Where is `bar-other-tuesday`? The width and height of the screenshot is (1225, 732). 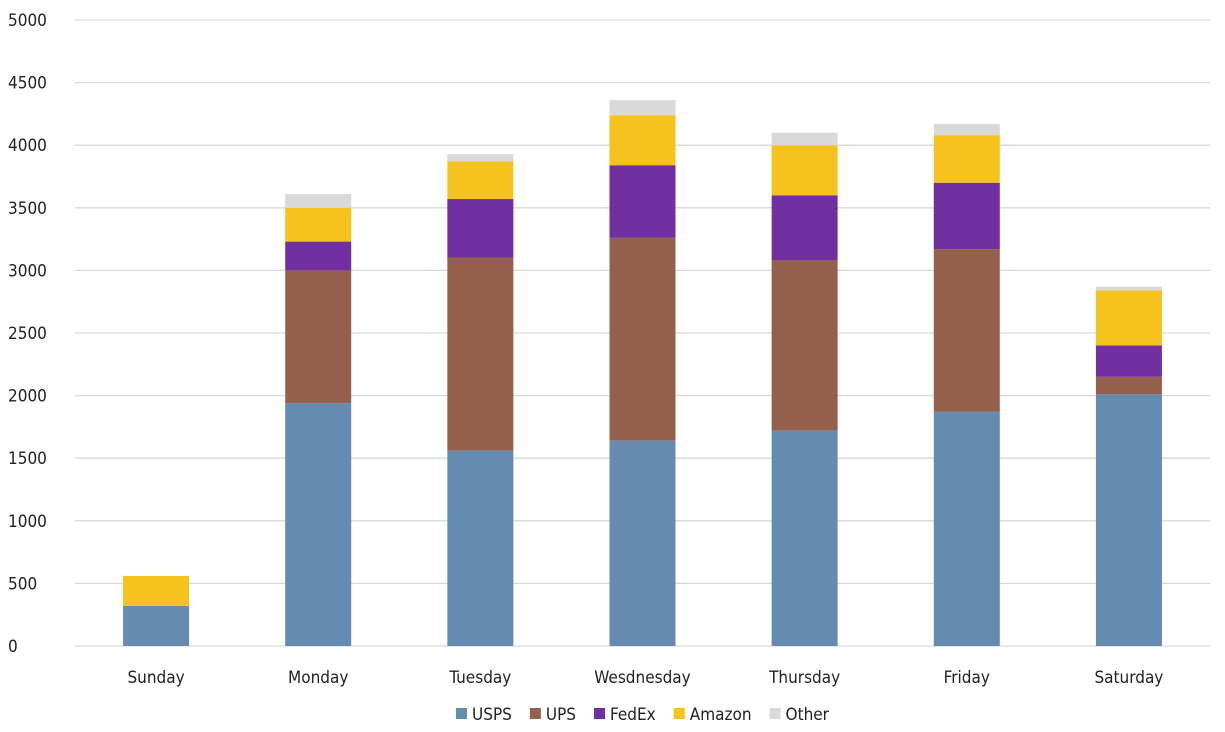
bar-other-tuesday is located at coordinates (480, 157).